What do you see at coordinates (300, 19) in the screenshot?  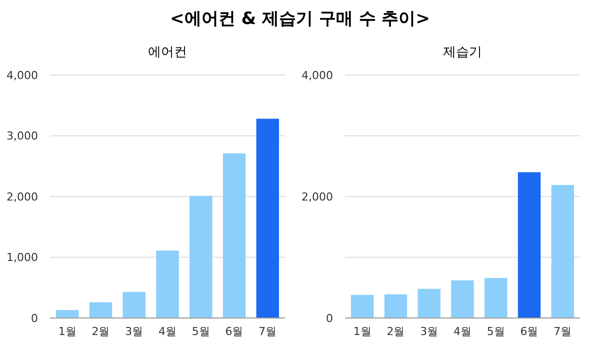 I see `chart-title: <에어컨 & 제습기 구매 수 추이>` at bounding box center [300, 19].